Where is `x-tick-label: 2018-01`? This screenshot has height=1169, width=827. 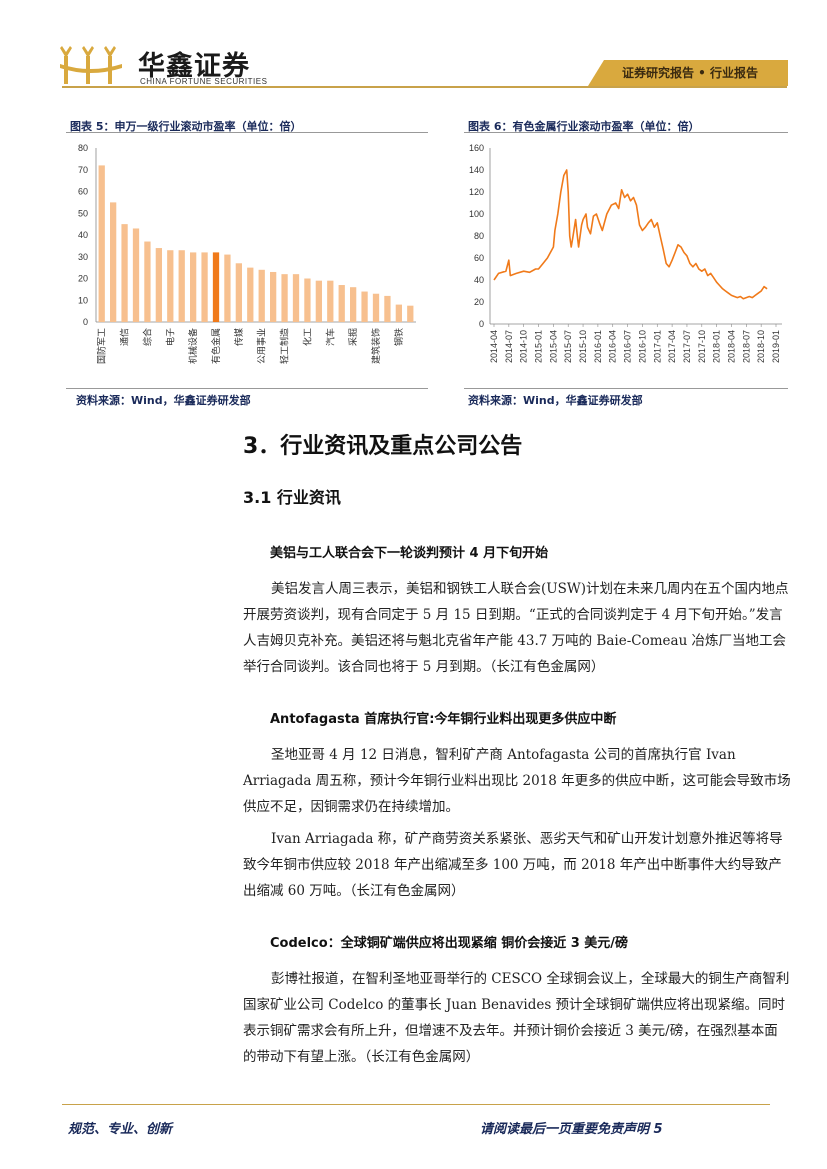
x-tick-label: 2018-01 is located at coordinates (717, 346).